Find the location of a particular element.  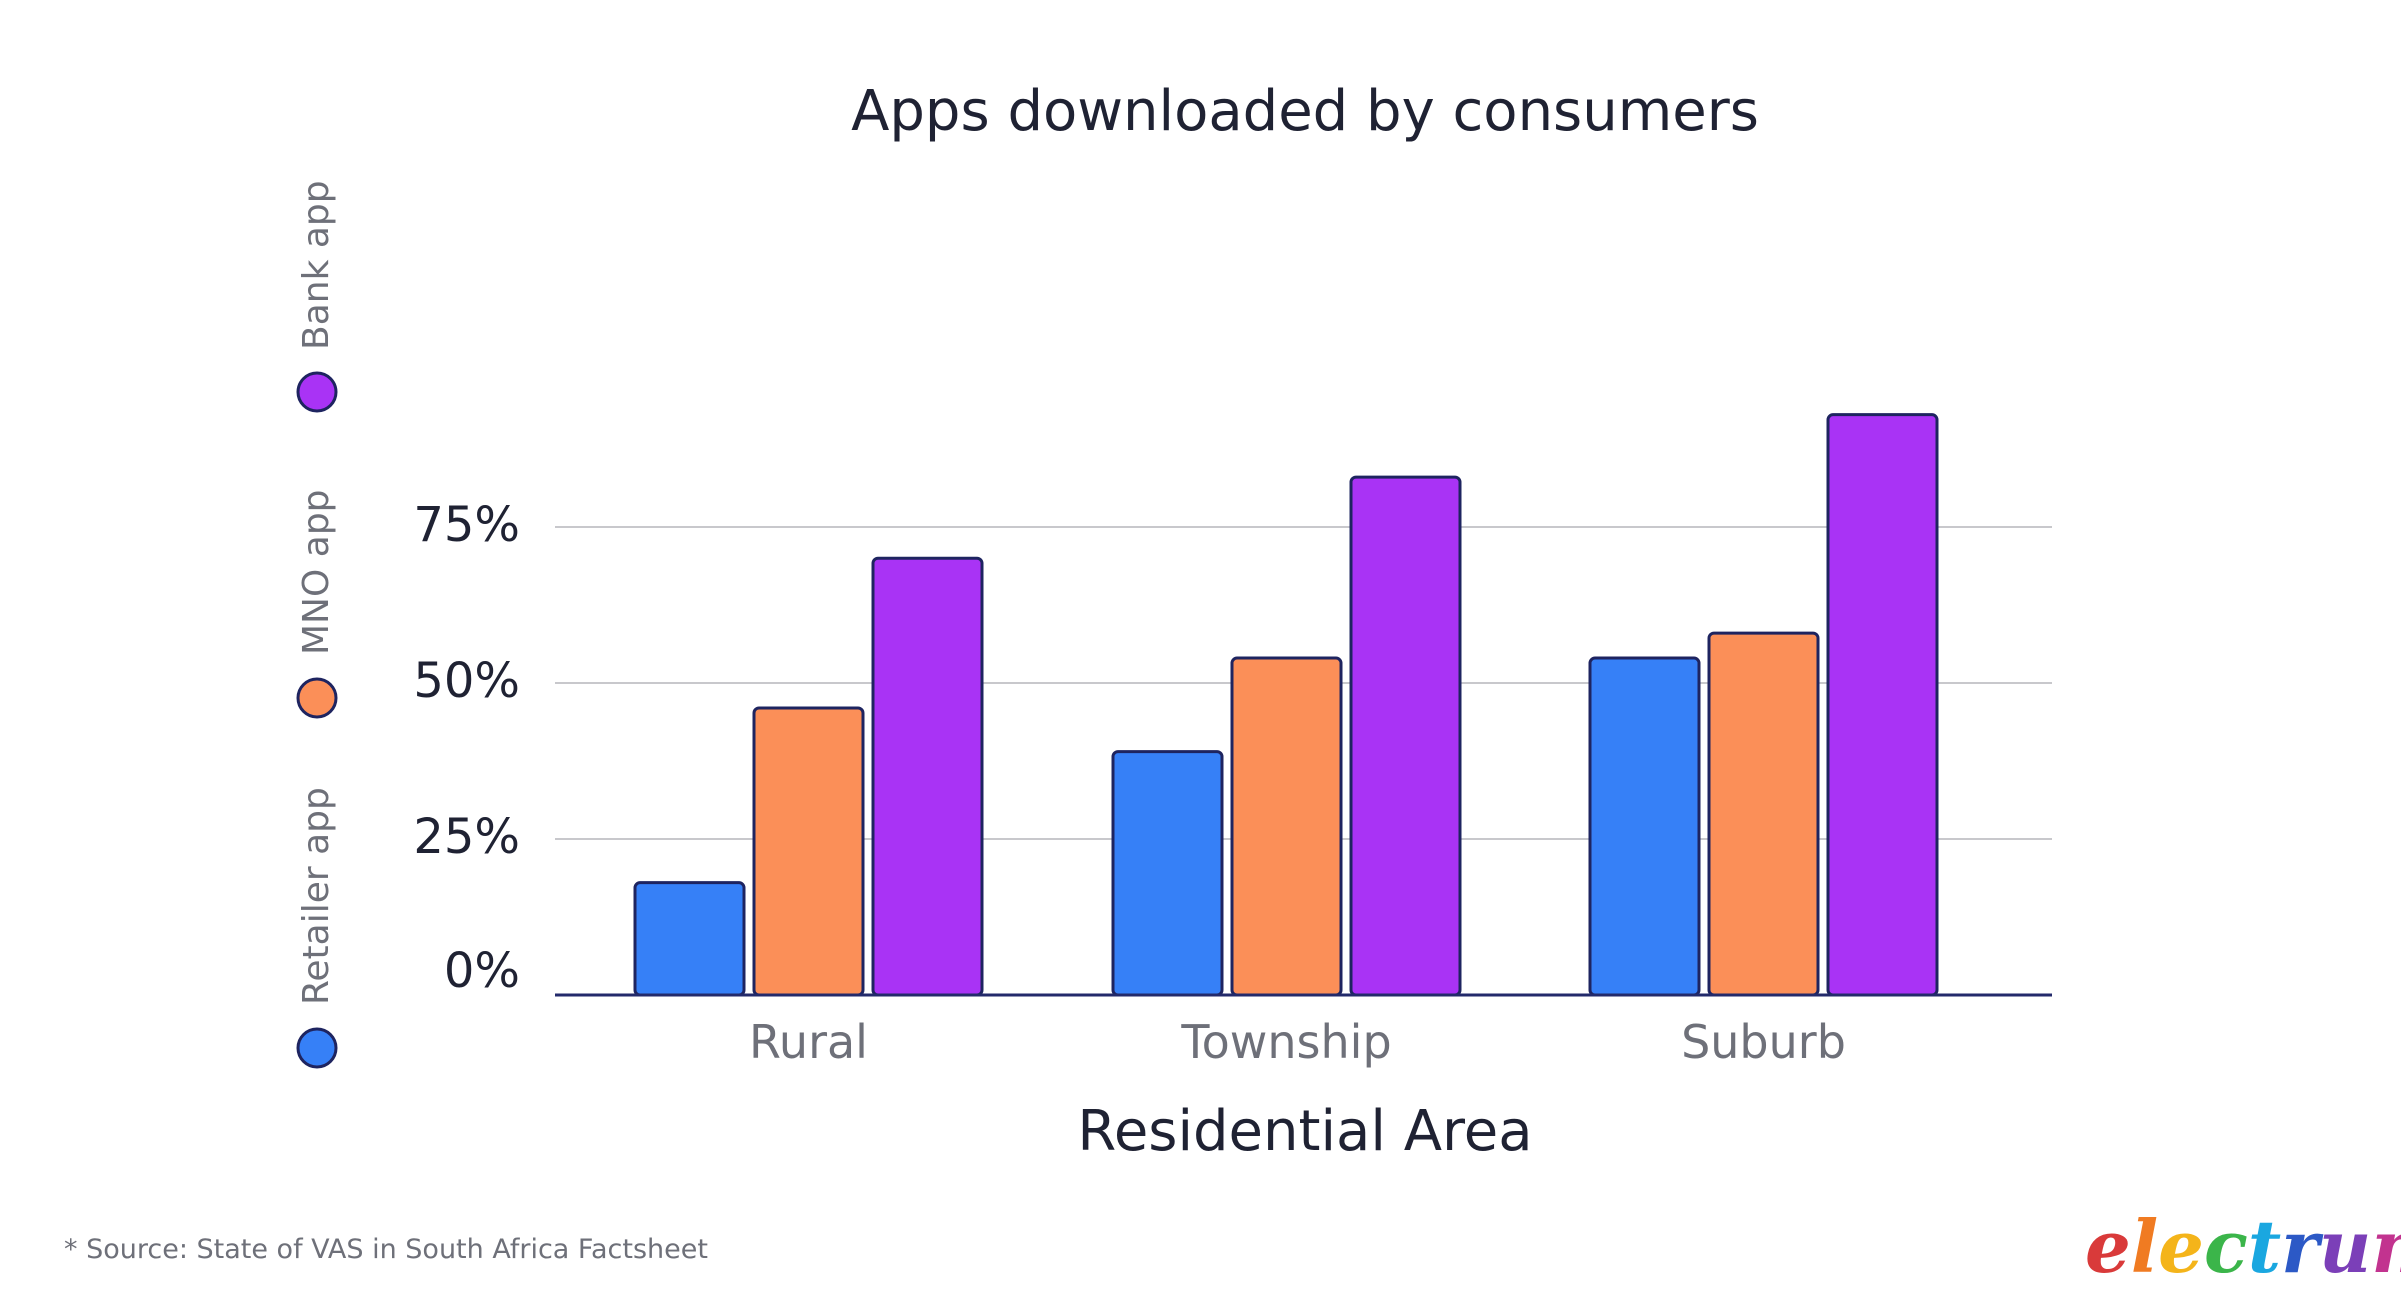

x-tick-labels: Rural Township Suburb is located at coordinates (1297, 1042).